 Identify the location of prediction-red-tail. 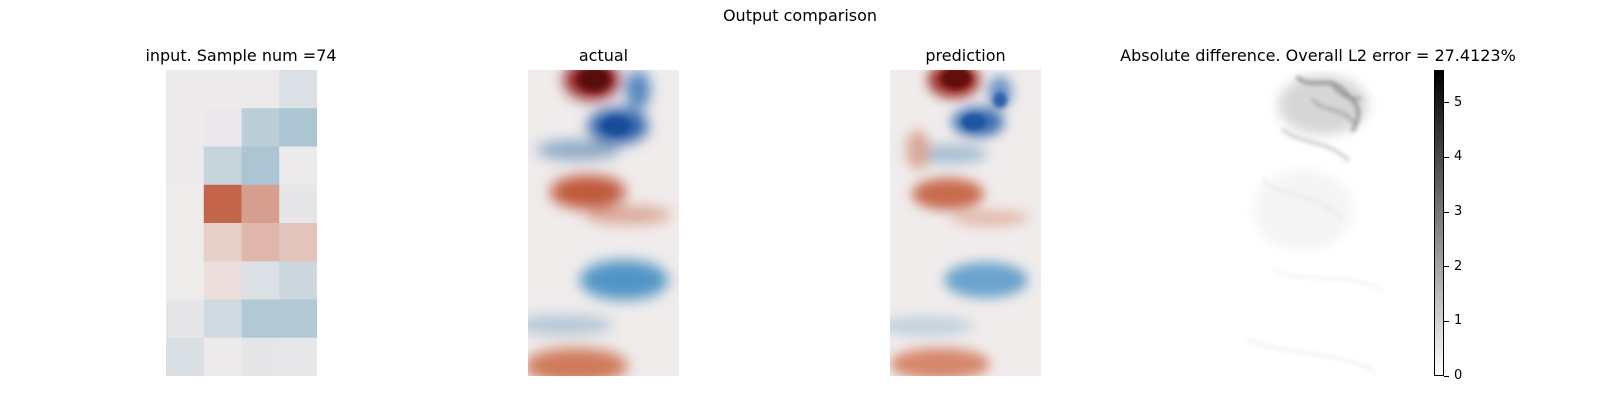
(990, 218).